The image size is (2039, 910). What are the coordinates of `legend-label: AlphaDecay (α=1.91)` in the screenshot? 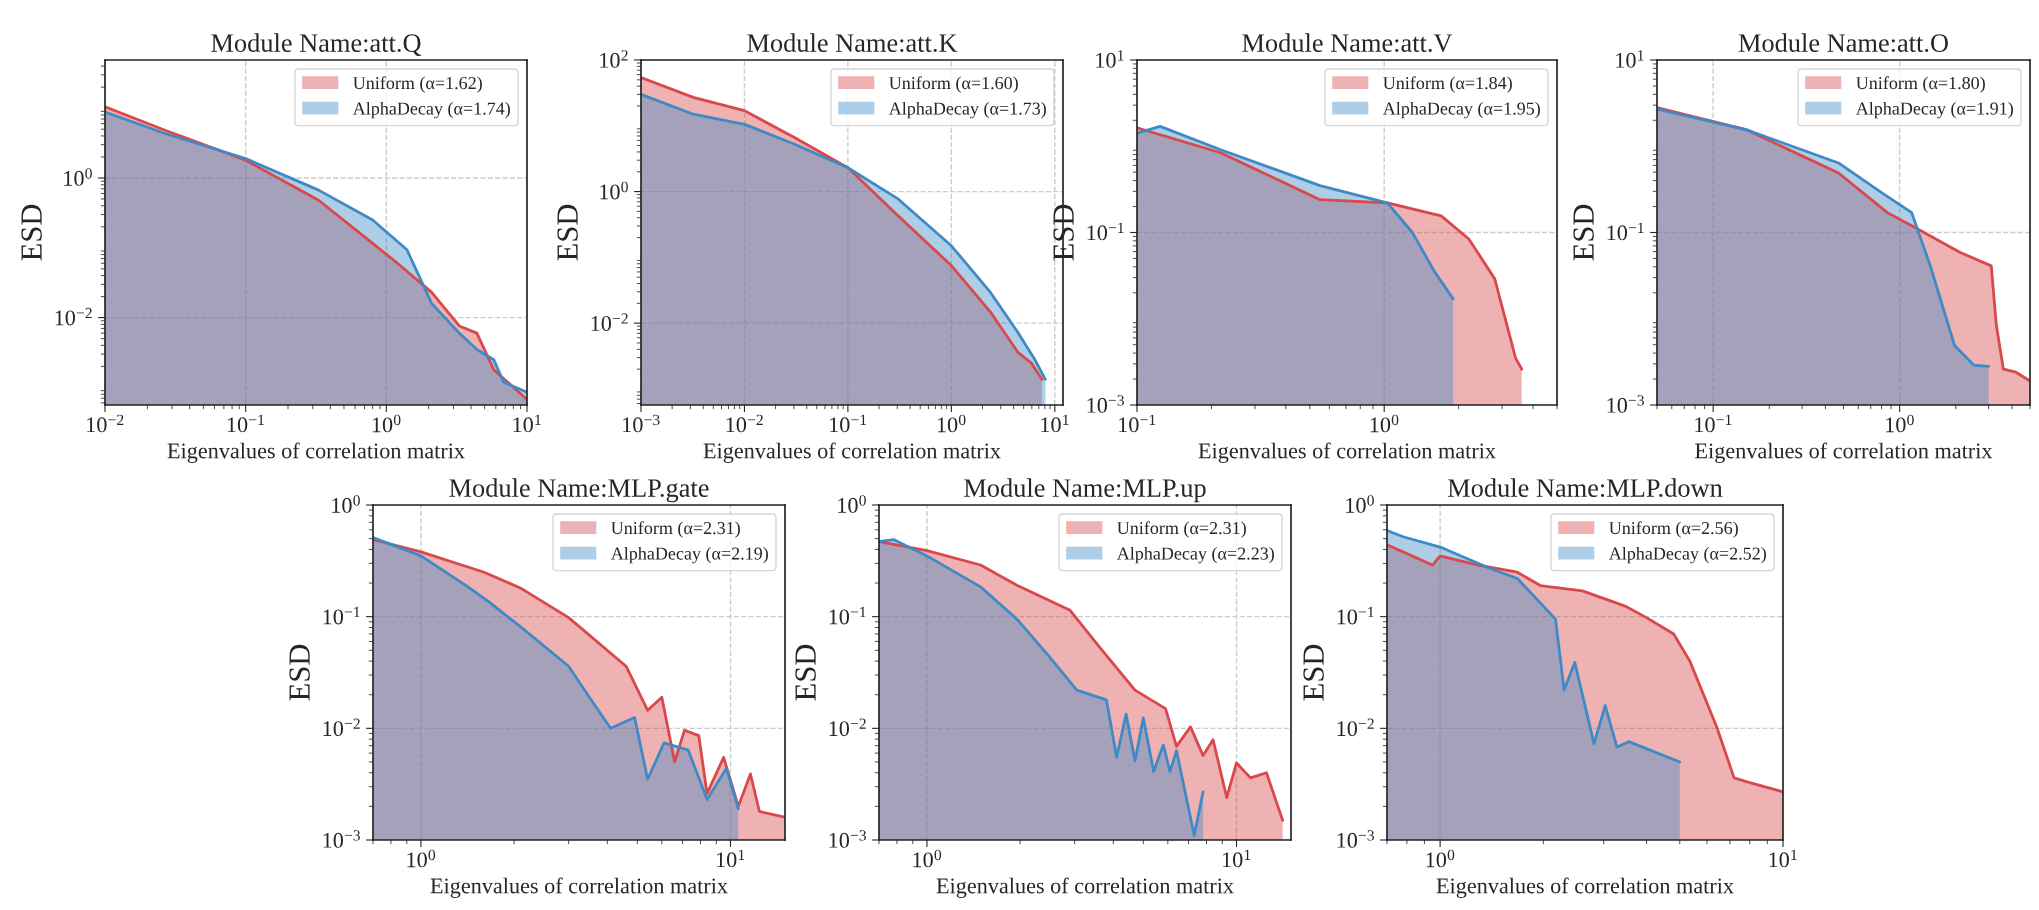 It's located at (1934, 110).